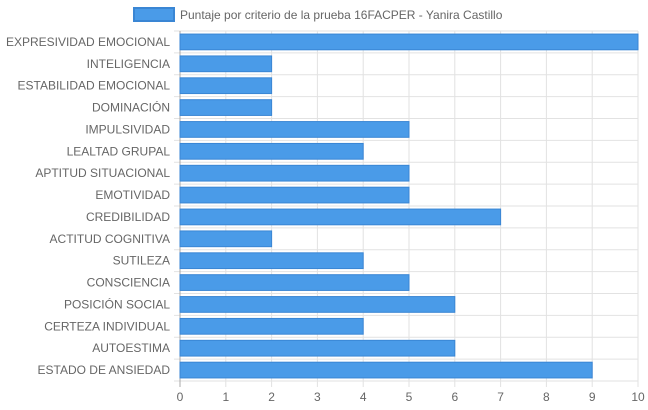  What do you see at coordinates (88, 42) in the screenshot?
I see `category-label: EXPRESIVIDAD EMOCIONAL` at bounding box center [88, 42].